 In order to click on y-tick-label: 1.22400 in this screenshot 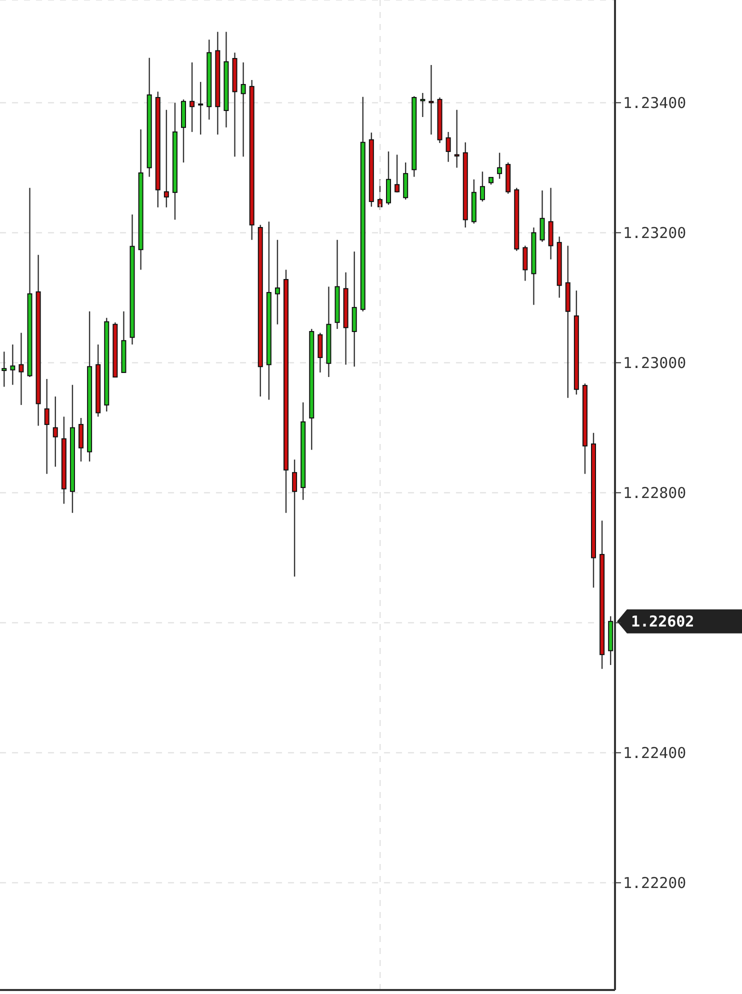, I will do `click(654, 753)`.